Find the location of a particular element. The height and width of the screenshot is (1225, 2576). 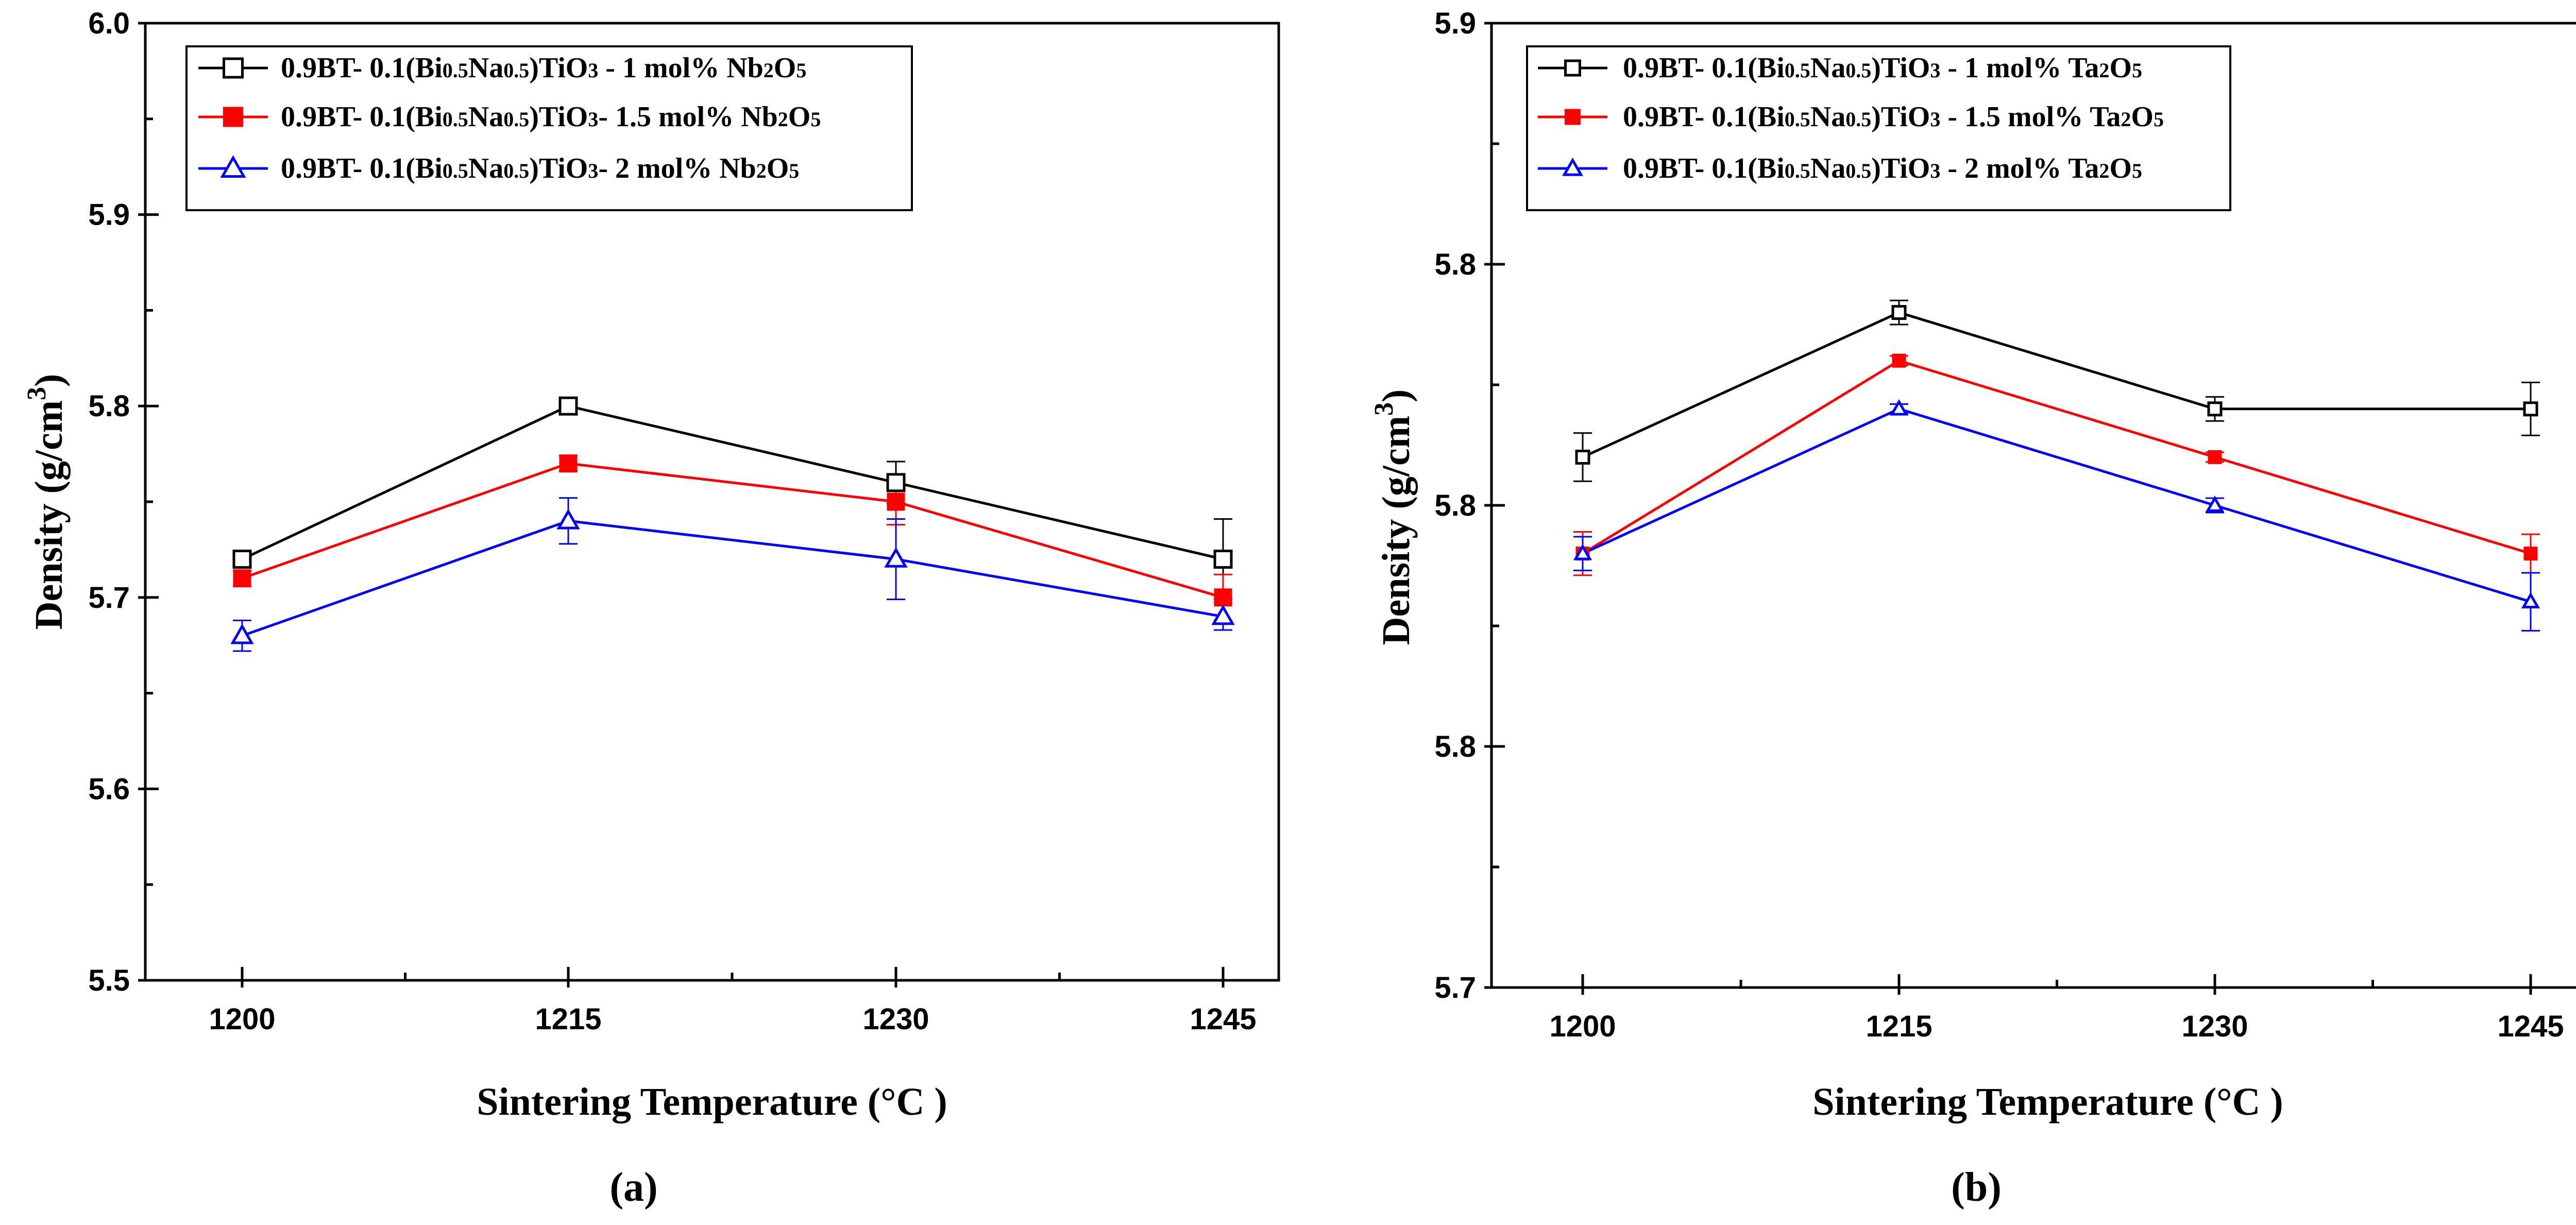

markers-a is located at coordinates (732, 520).